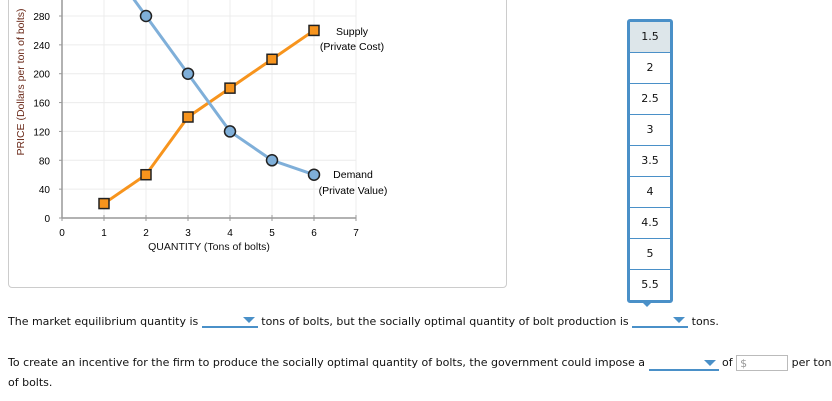  I want to click on y-tick-label: 120, so click(41, 132).